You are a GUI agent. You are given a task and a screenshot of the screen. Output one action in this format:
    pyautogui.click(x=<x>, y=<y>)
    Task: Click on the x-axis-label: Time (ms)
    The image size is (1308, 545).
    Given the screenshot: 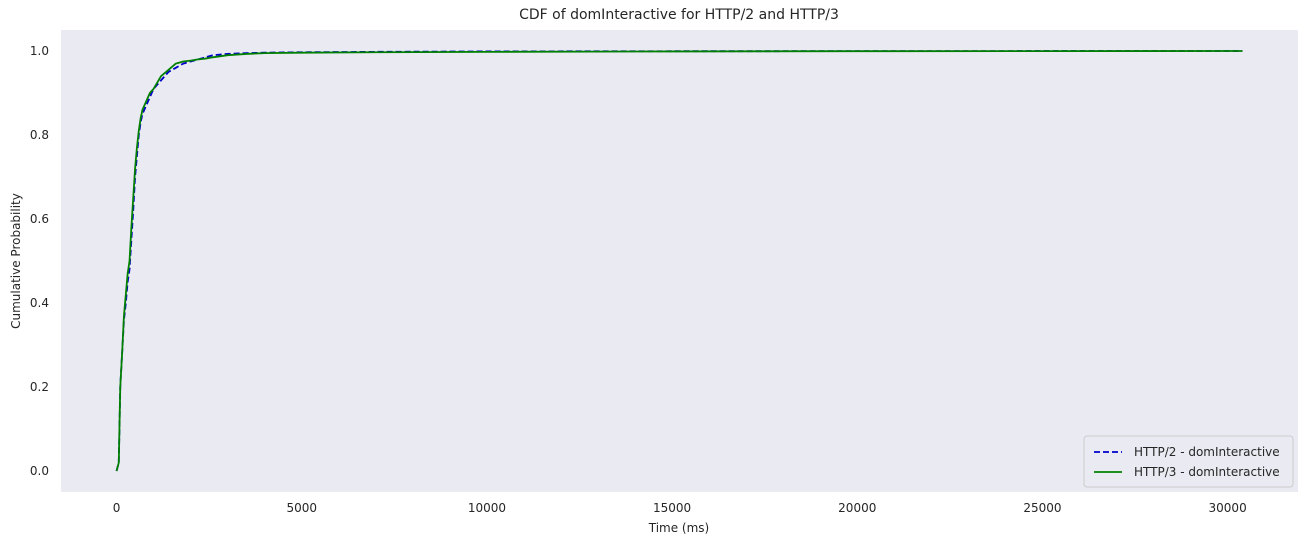 What is the action you would take?
    pyautogui.click(x=679, y=528)
    